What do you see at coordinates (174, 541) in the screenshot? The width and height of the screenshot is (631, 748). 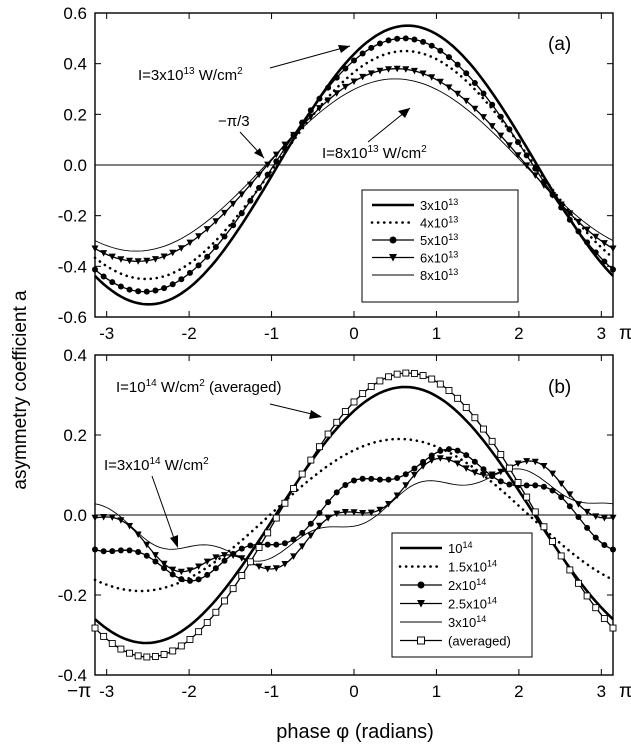 I see `annotation-arrowhead-3e14` at bounding box center [174, 541].